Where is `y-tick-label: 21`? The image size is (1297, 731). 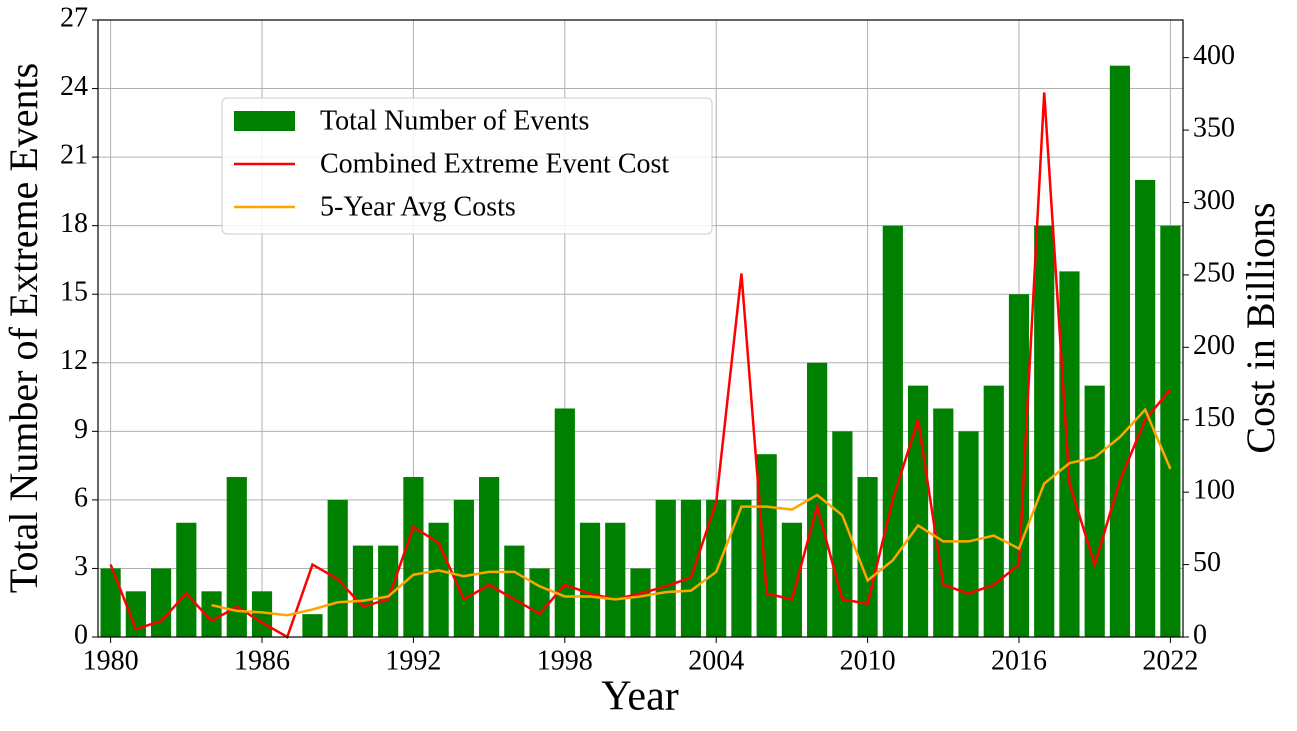 y-tick-label: 21 is located at coordinates (74, 155).